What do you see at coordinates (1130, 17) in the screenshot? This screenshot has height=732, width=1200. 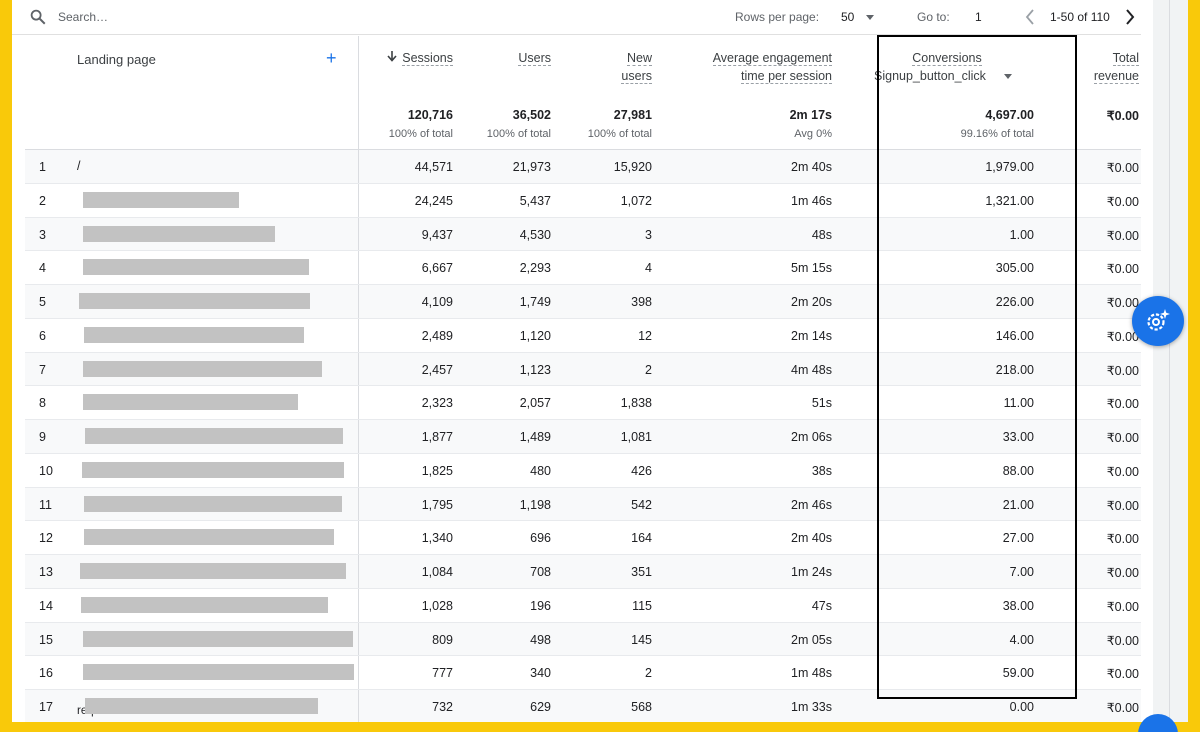 I see `chevron-right-icon` at bounding box center [1130, 17].